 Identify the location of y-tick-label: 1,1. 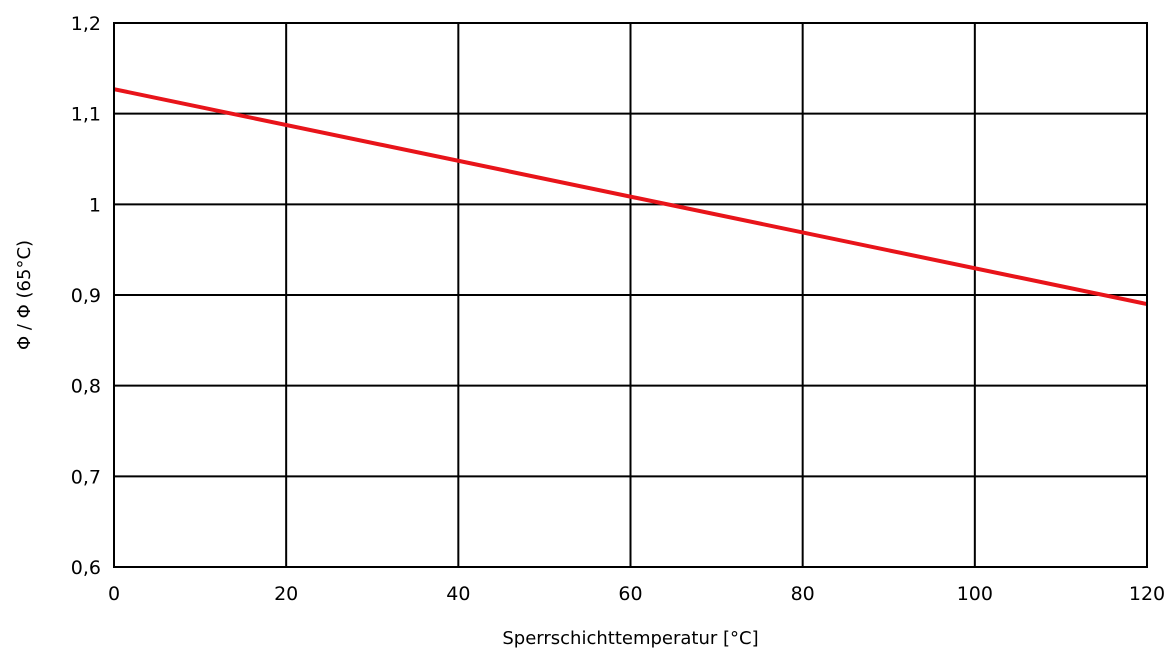
(86, 115).